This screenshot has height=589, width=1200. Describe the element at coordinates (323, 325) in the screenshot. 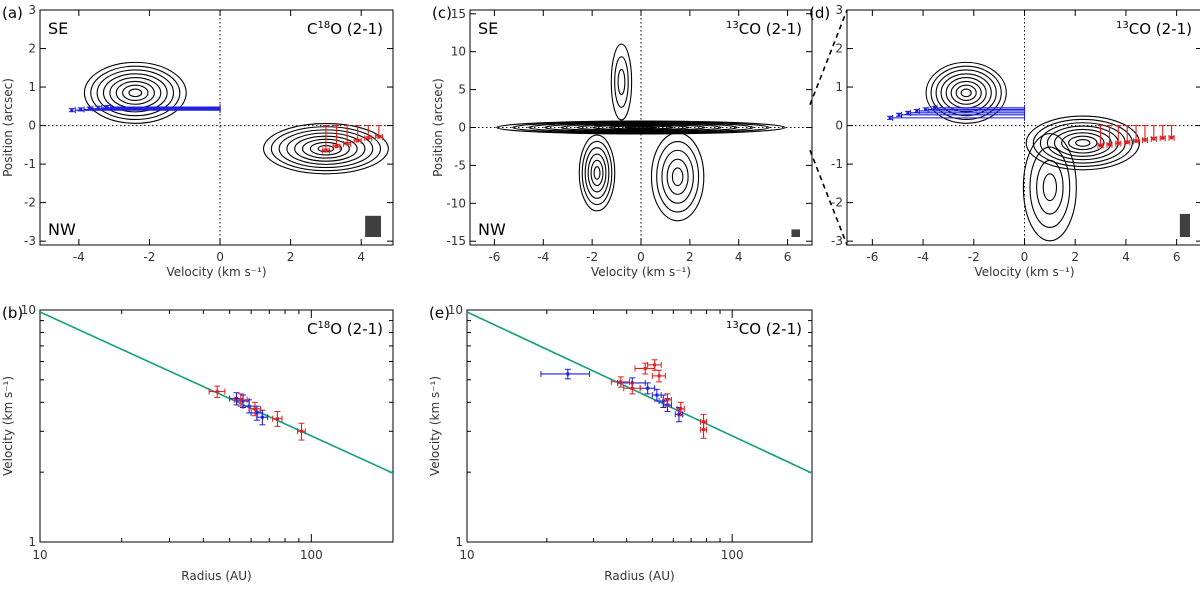

I see `title-sup: 18` at that location.